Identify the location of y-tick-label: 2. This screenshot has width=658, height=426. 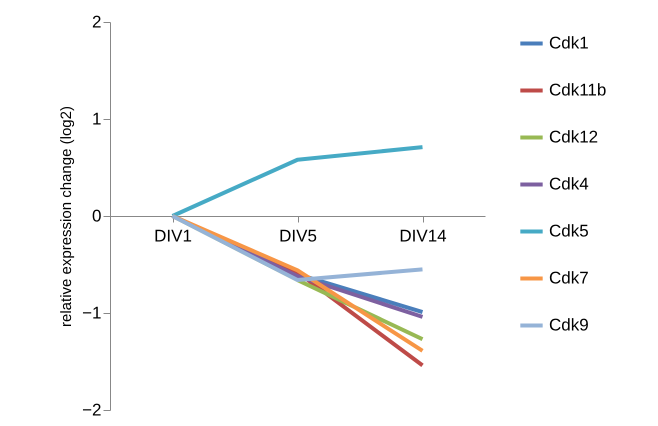
(97, 22).